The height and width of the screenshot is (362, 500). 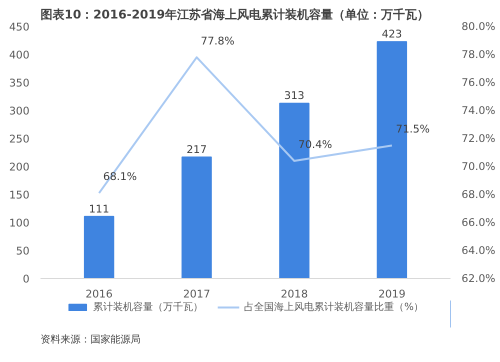 I want to click on y2-tick-label: 72.0%, so click(x=479, y=138).